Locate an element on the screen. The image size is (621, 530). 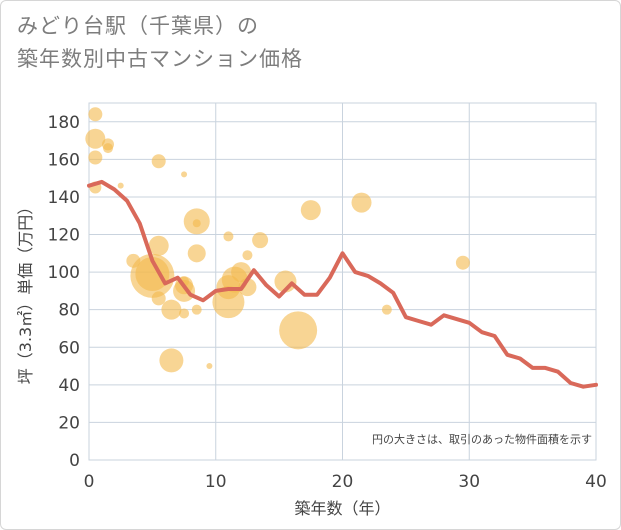
y-tick-label: 180 is located at coordinates (64, 123).